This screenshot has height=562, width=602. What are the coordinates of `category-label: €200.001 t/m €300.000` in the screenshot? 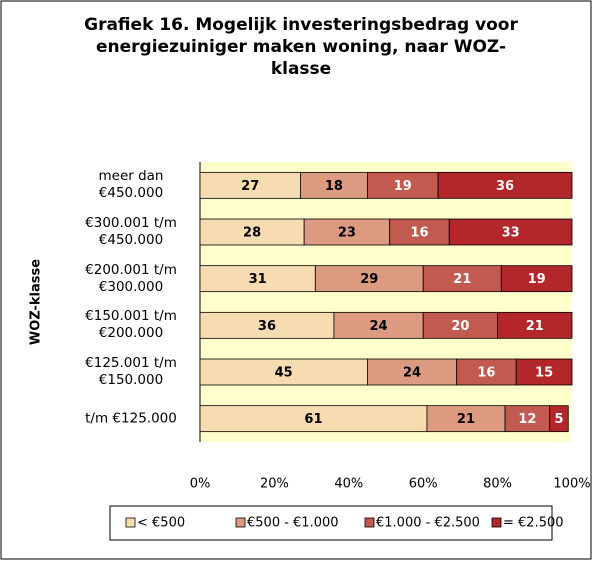 It's located at (131, 278).